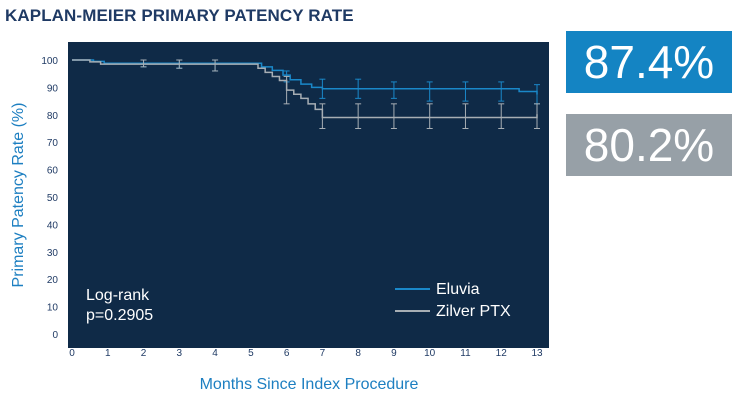 The width and height of the screenshot is (744, 400). I want to click on x-tick-label: 6, so click(287, 353).